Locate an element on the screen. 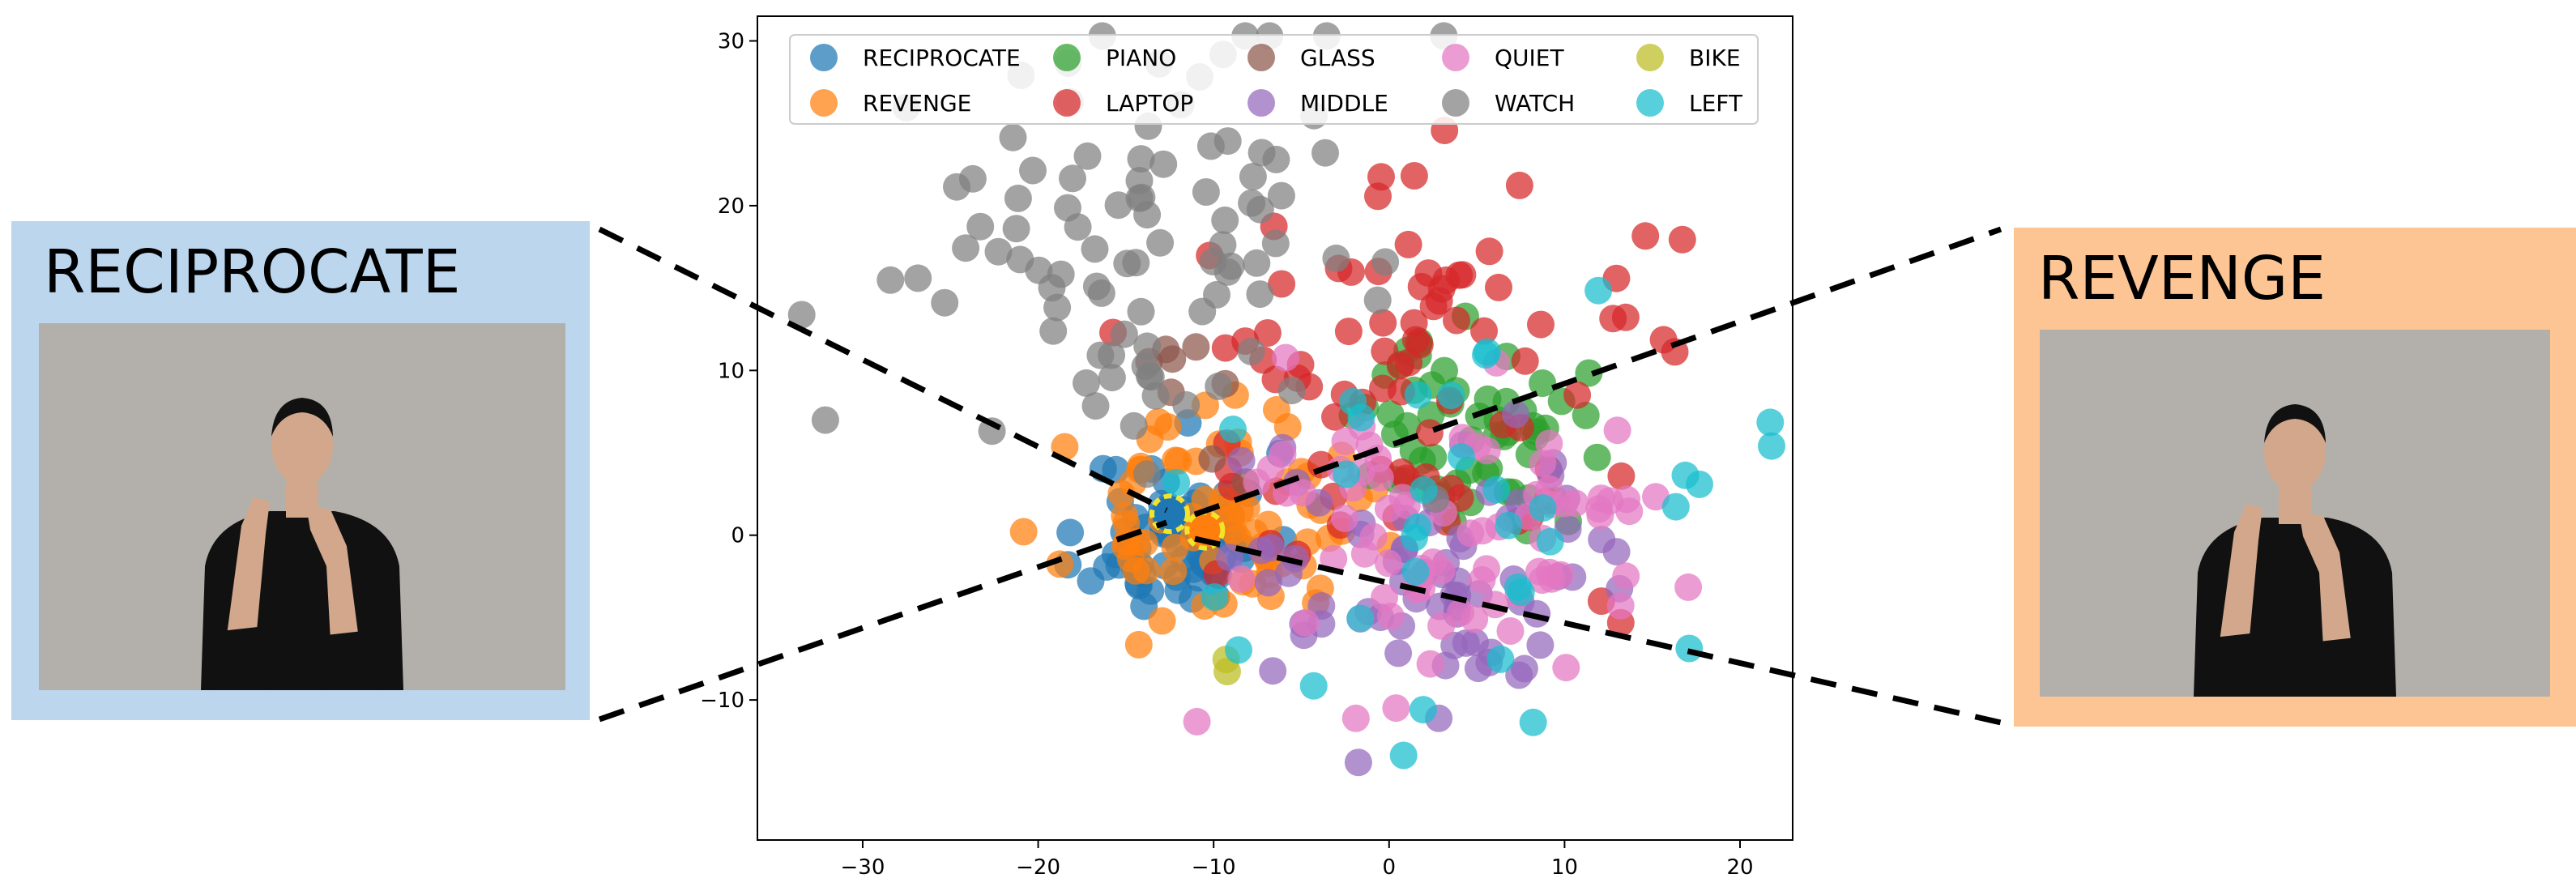 Image resolution: width=2576 pixels, height=887 pixels. y-tick-label: 30 is located at coordinates (731, 42).